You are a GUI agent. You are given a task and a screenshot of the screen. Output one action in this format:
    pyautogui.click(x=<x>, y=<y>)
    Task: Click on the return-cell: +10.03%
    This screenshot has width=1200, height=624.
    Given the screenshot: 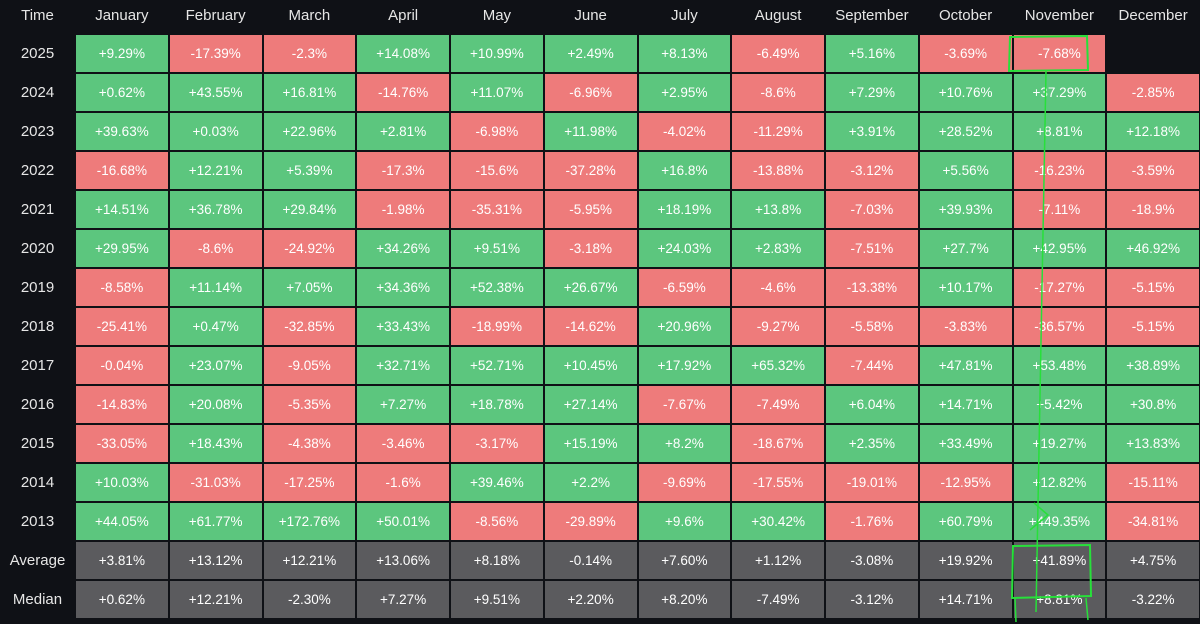 What is the action you would take?
    pyautogui.click(x=122, y=482)
    